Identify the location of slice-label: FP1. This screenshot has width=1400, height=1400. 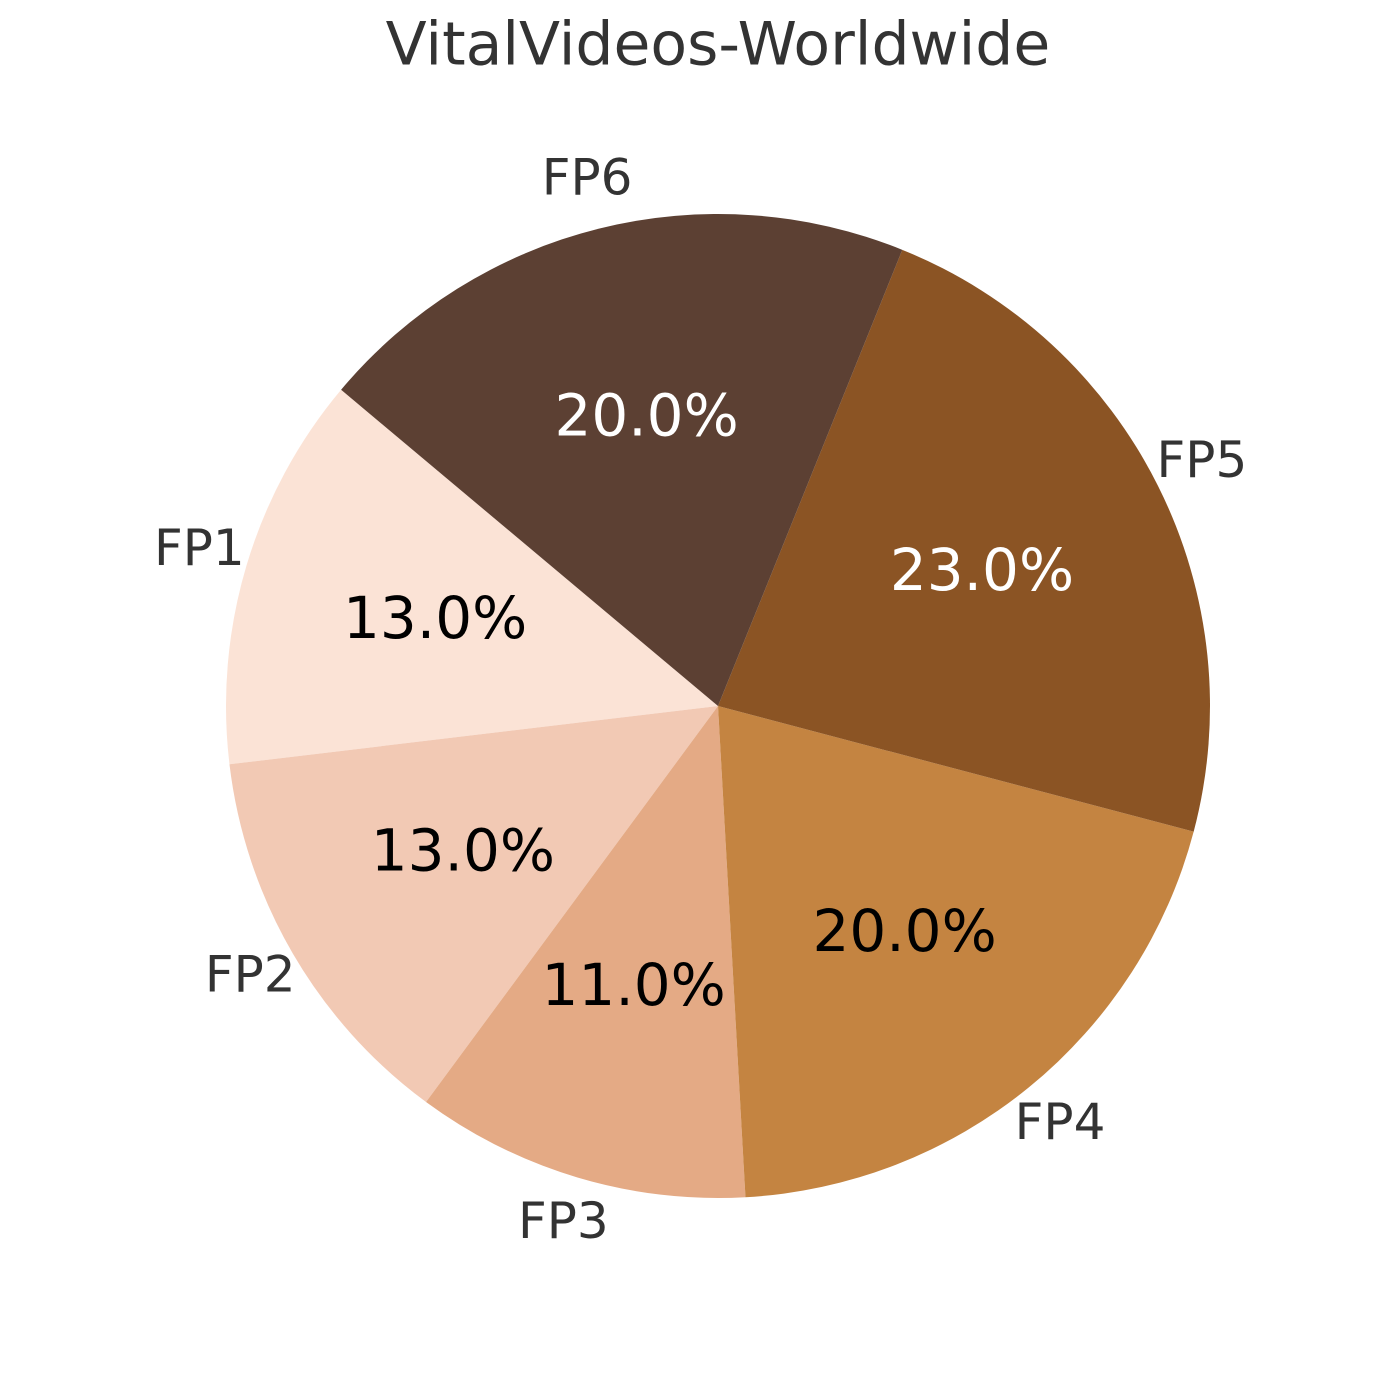
(199, 548).